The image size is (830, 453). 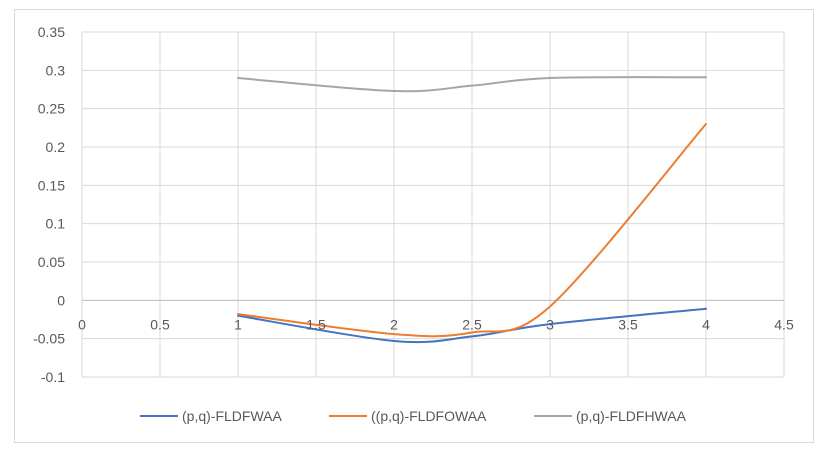 I want to click on y-tick-label: 0.1, so click(x=56, y=224).